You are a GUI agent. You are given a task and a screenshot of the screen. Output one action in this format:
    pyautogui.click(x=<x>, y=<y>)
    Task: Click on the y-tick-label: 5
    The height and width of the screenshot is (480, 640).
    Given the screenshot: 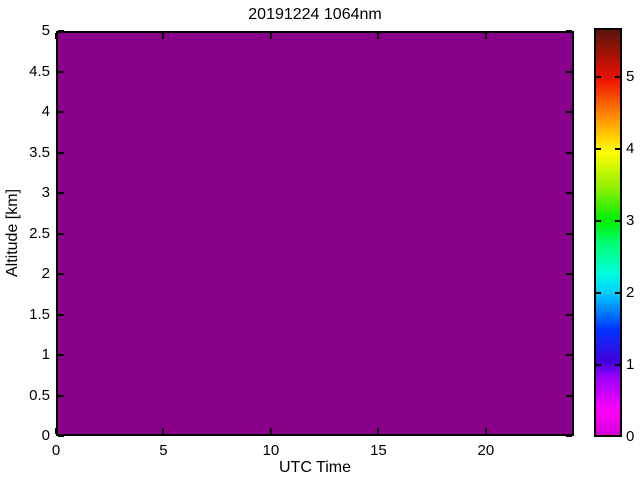 What is the action you would take?
    pyautogui.click(x=45, y=30)
    